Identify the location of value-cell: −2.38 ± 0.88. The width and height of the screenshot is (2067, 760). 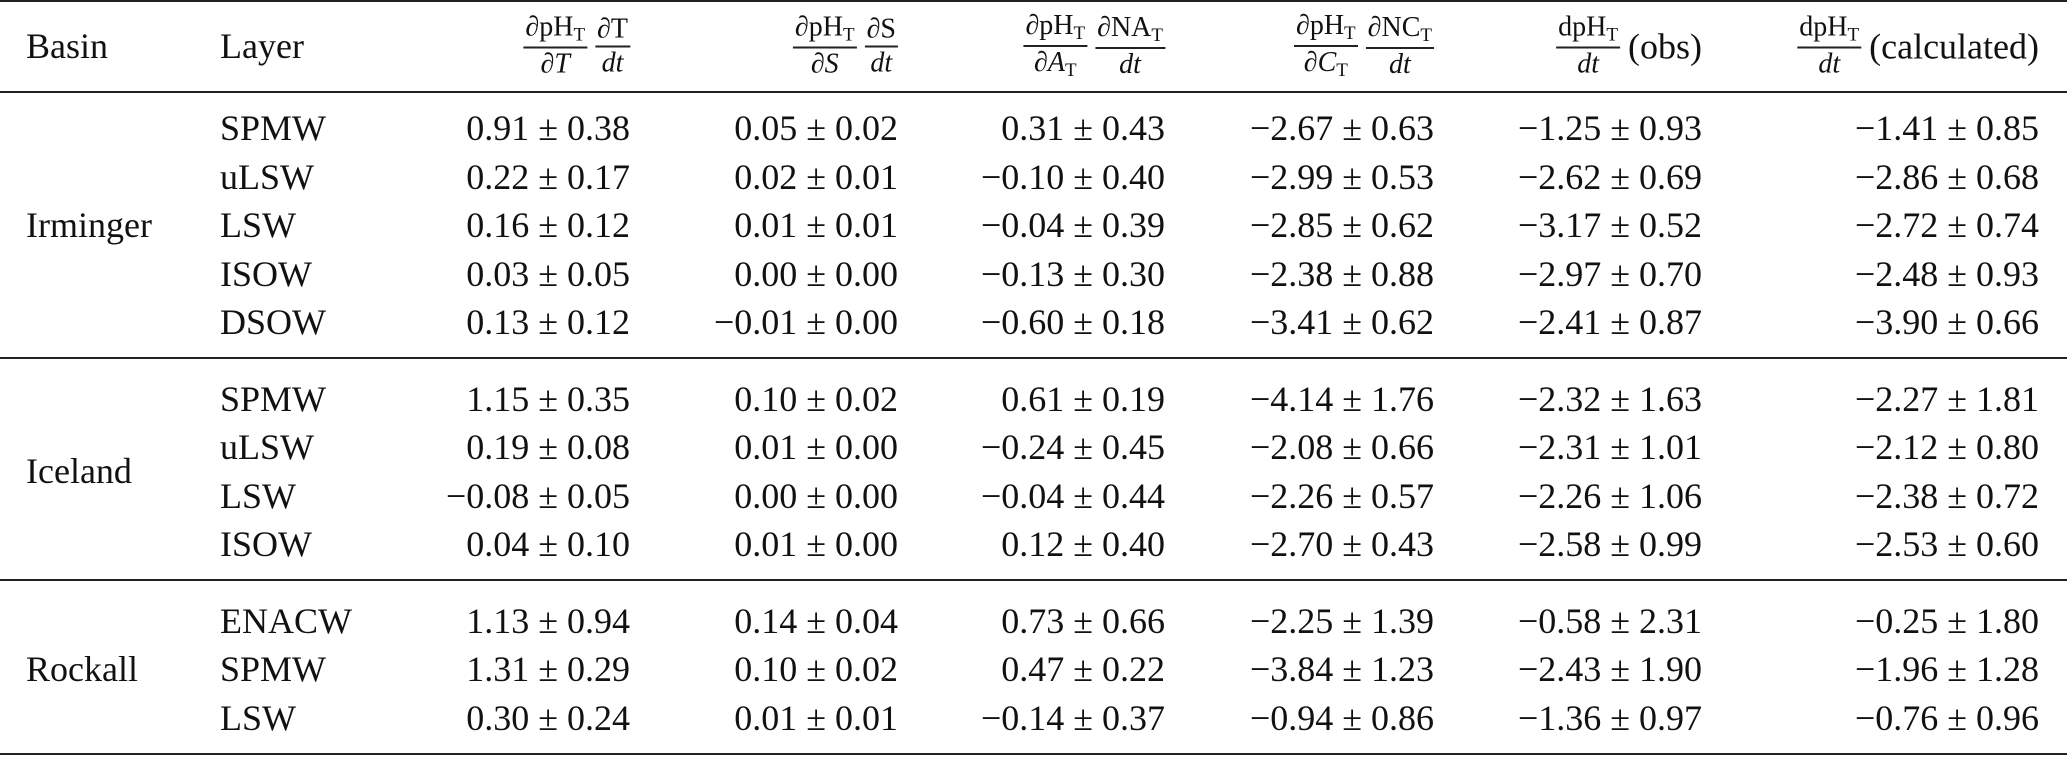
(1341, 273).